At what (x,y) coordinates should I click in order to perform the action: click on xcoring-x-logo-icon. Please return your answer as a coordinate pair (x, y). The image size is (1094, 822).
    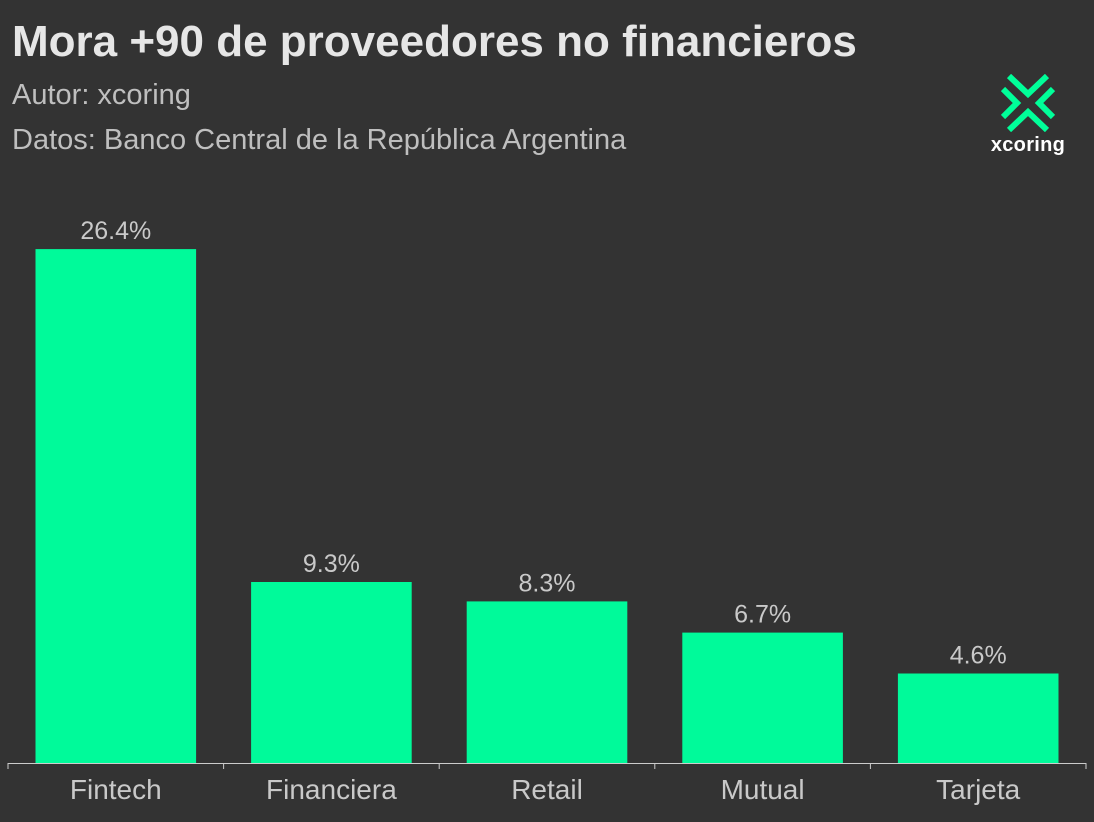
    Looking at the image, I should click on (1028, 103).